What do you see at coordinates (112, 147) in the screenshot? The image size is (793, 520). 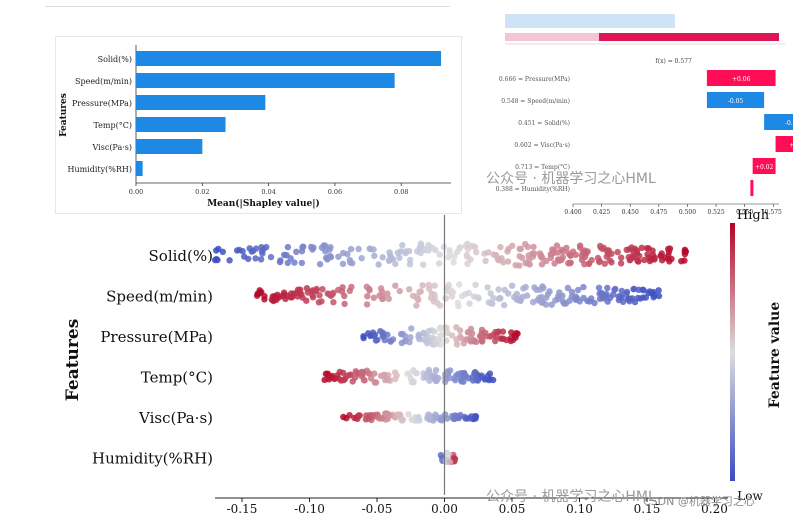 I see `bar-category-label: Visc(Pa·s)` at bounding box center [112, 147].